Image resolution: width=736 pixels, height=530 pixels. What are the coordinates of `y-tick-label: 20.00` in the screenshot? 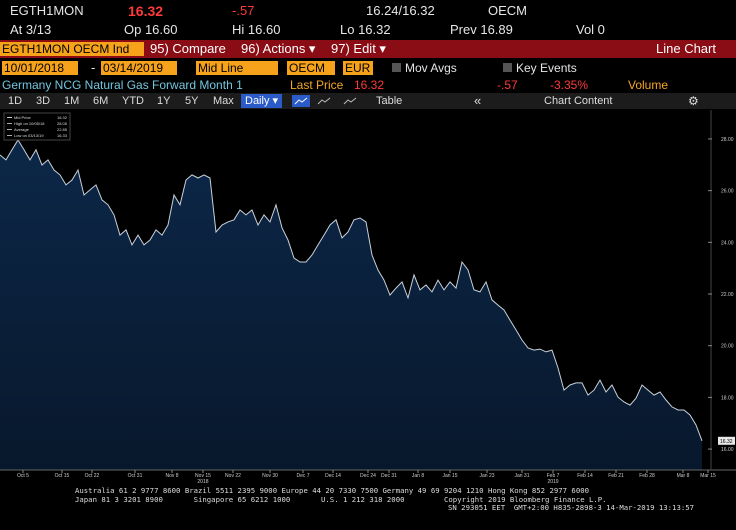 It's located at (727, 347).